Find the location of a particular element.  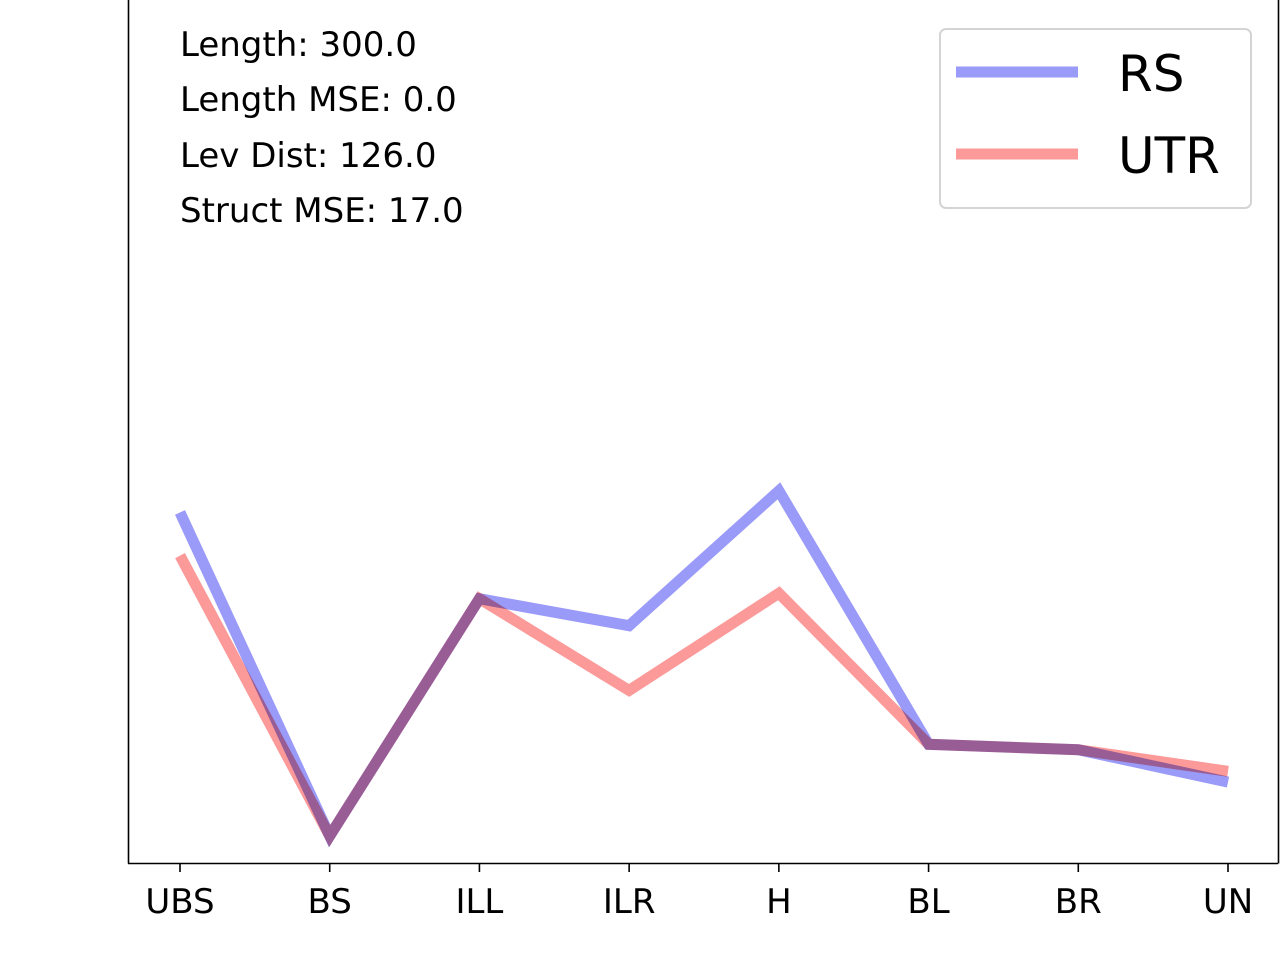

x-tick-label-h: H is located at coordinates (779, 902).